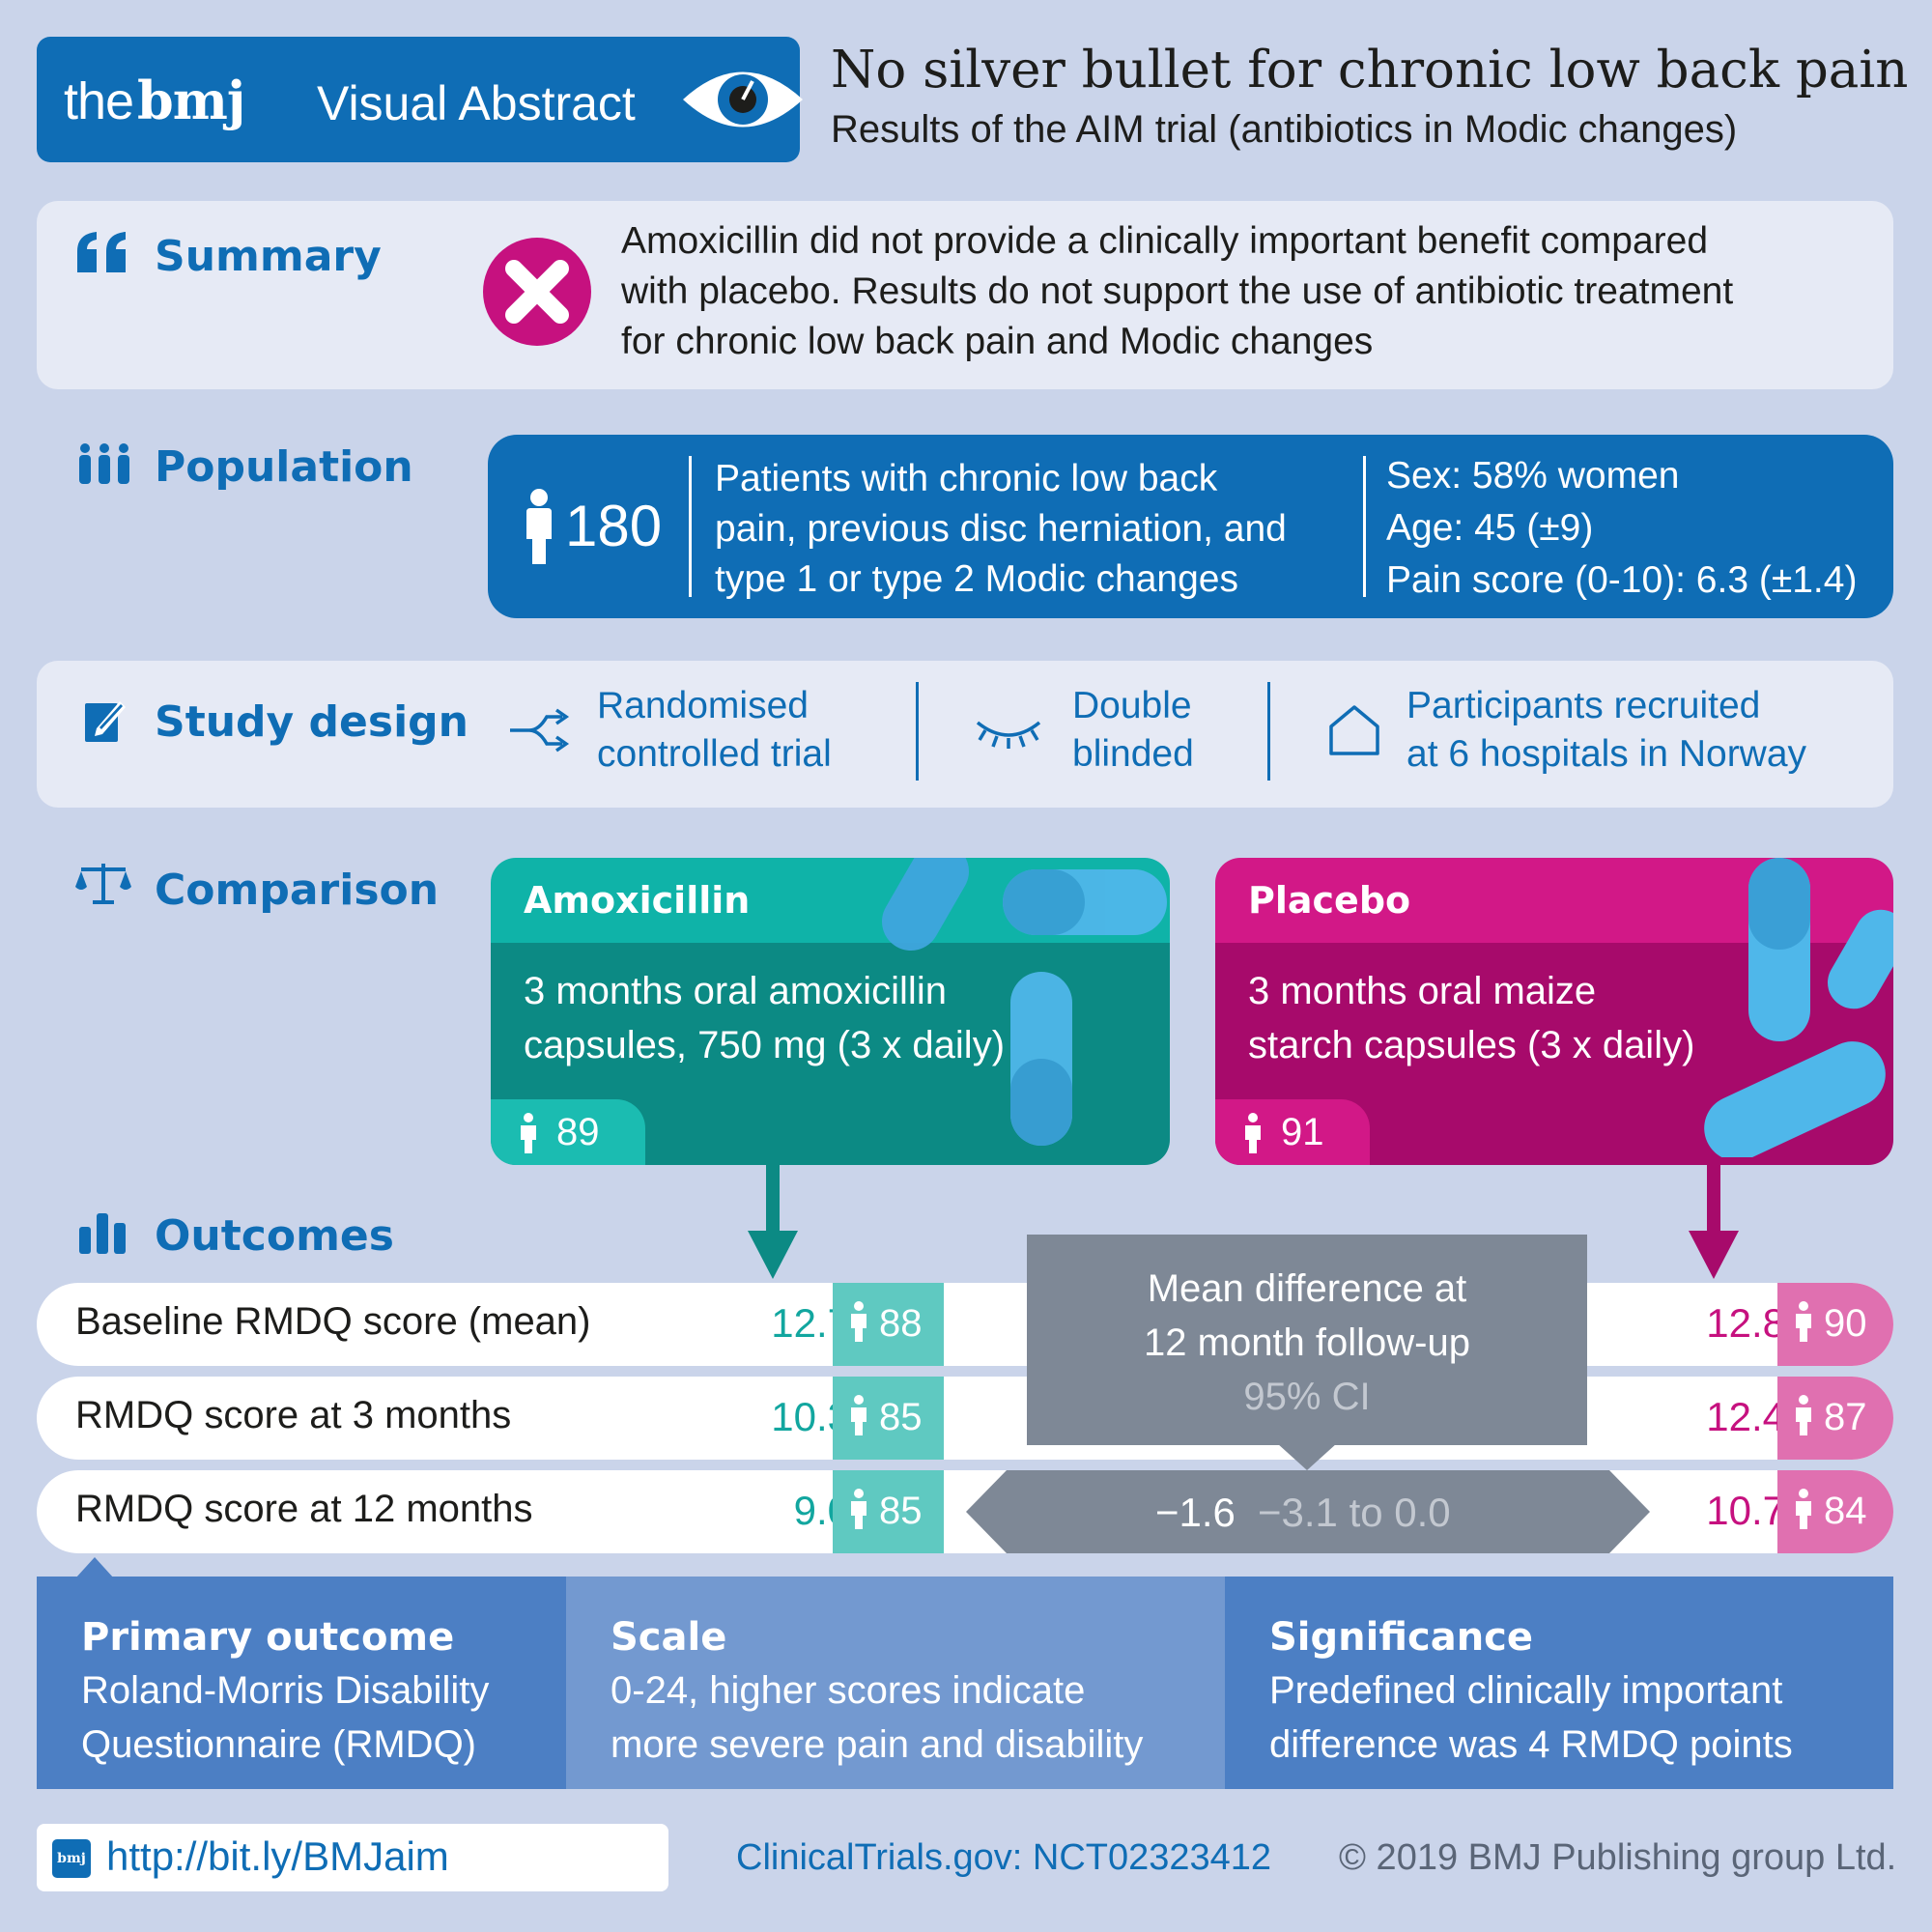  I want to click on population-description-line: pain, previous disc herniation, and, so click(1001, 529).